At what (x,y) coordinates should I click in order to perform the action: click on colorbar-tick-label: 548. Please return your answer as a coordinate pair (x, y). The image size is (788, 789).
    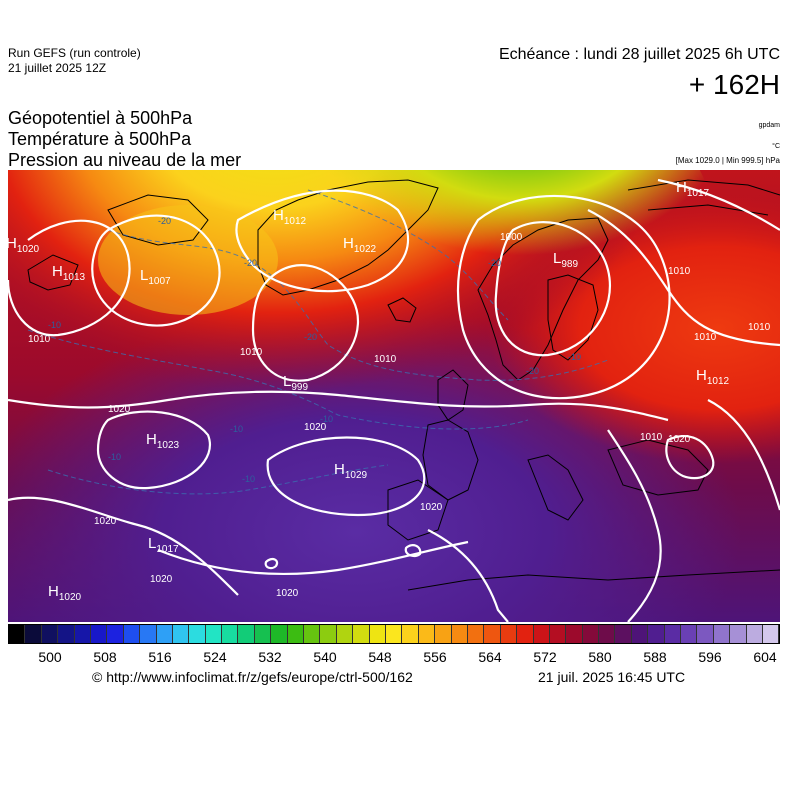
    Looking at the image, I should click on (380, 657).